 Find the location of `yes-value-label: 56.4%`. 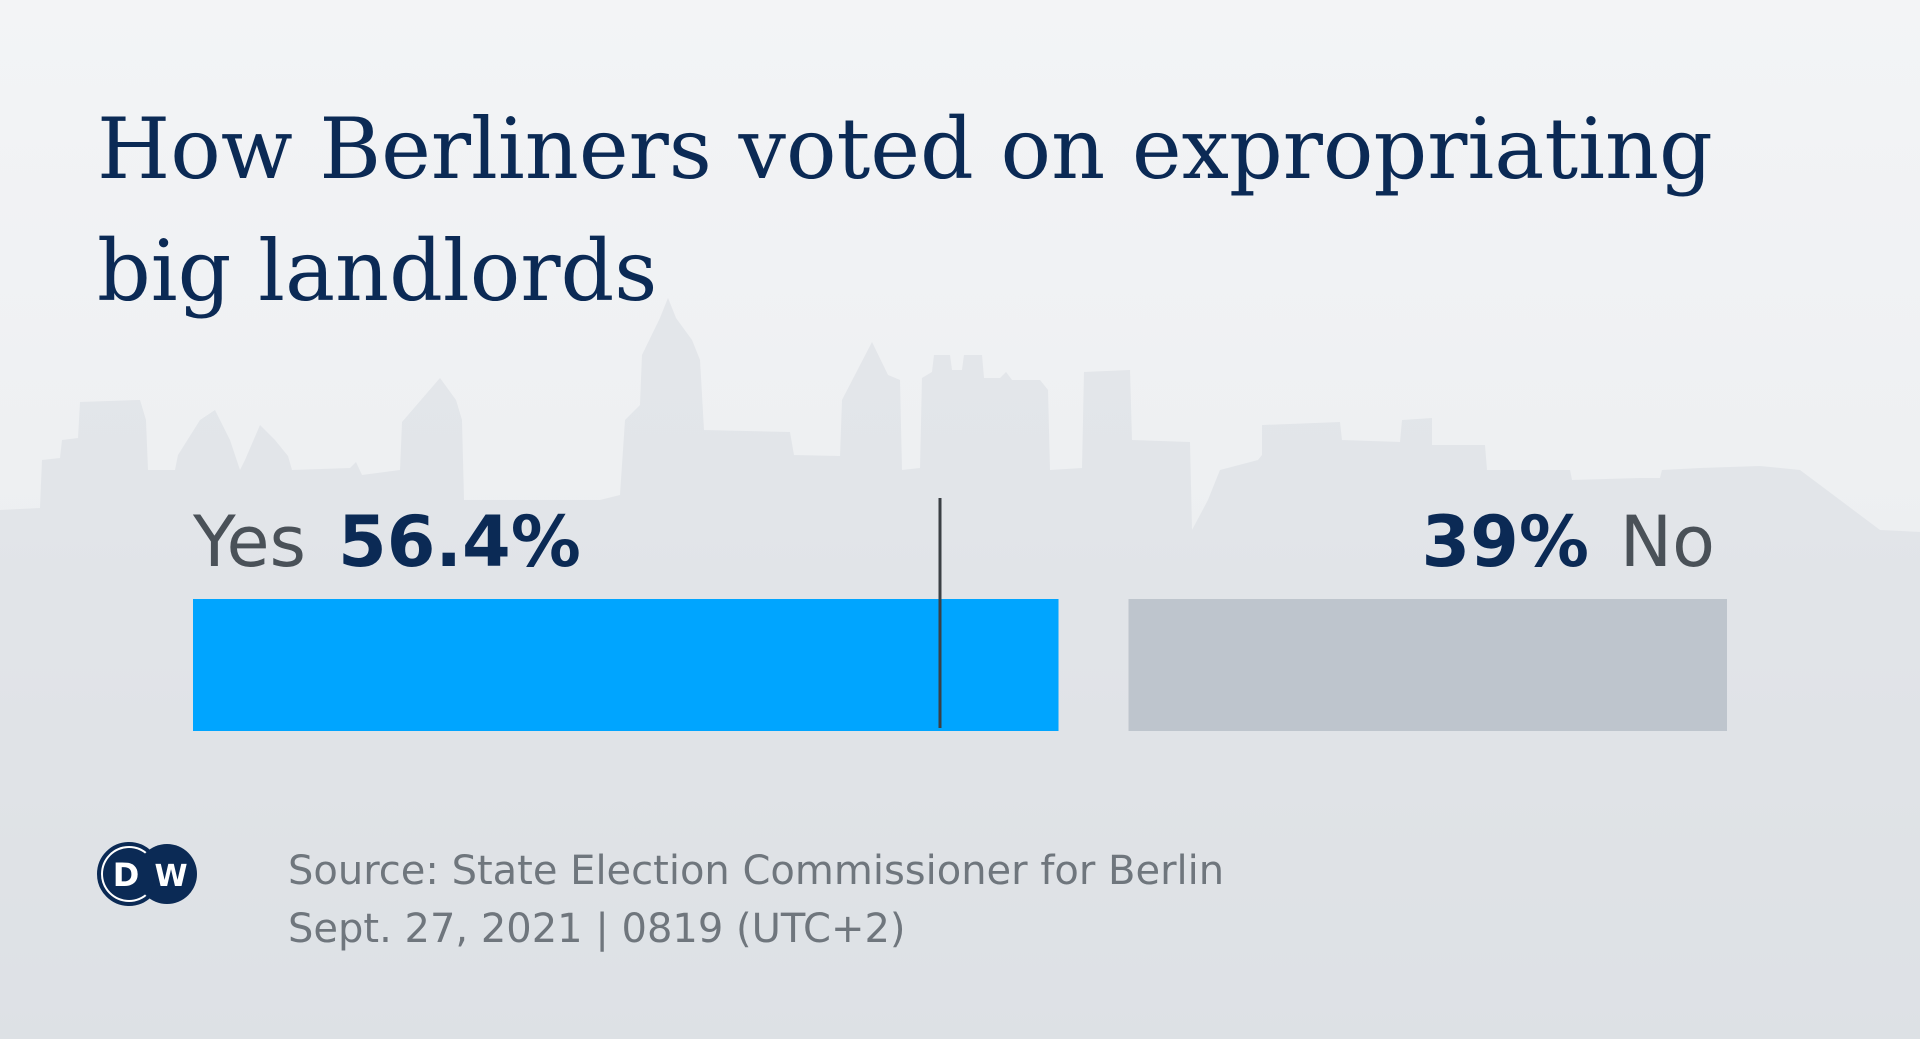

yes-value-label: 56.4% is located at coordinates (459, 542).